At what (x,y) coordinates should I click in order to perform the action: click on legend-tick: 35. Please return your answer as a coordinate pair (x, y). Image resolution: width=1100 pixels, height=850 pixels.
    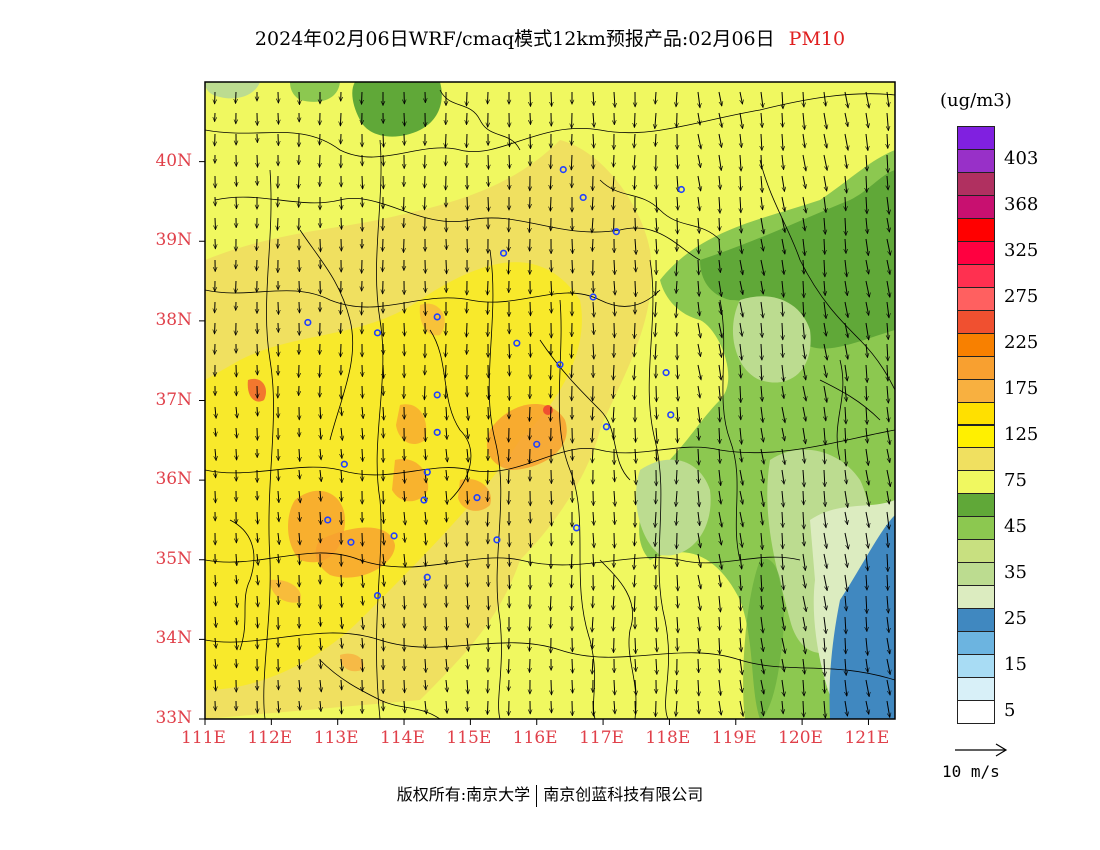
    Looking at the image, I should click on (1015, 572).